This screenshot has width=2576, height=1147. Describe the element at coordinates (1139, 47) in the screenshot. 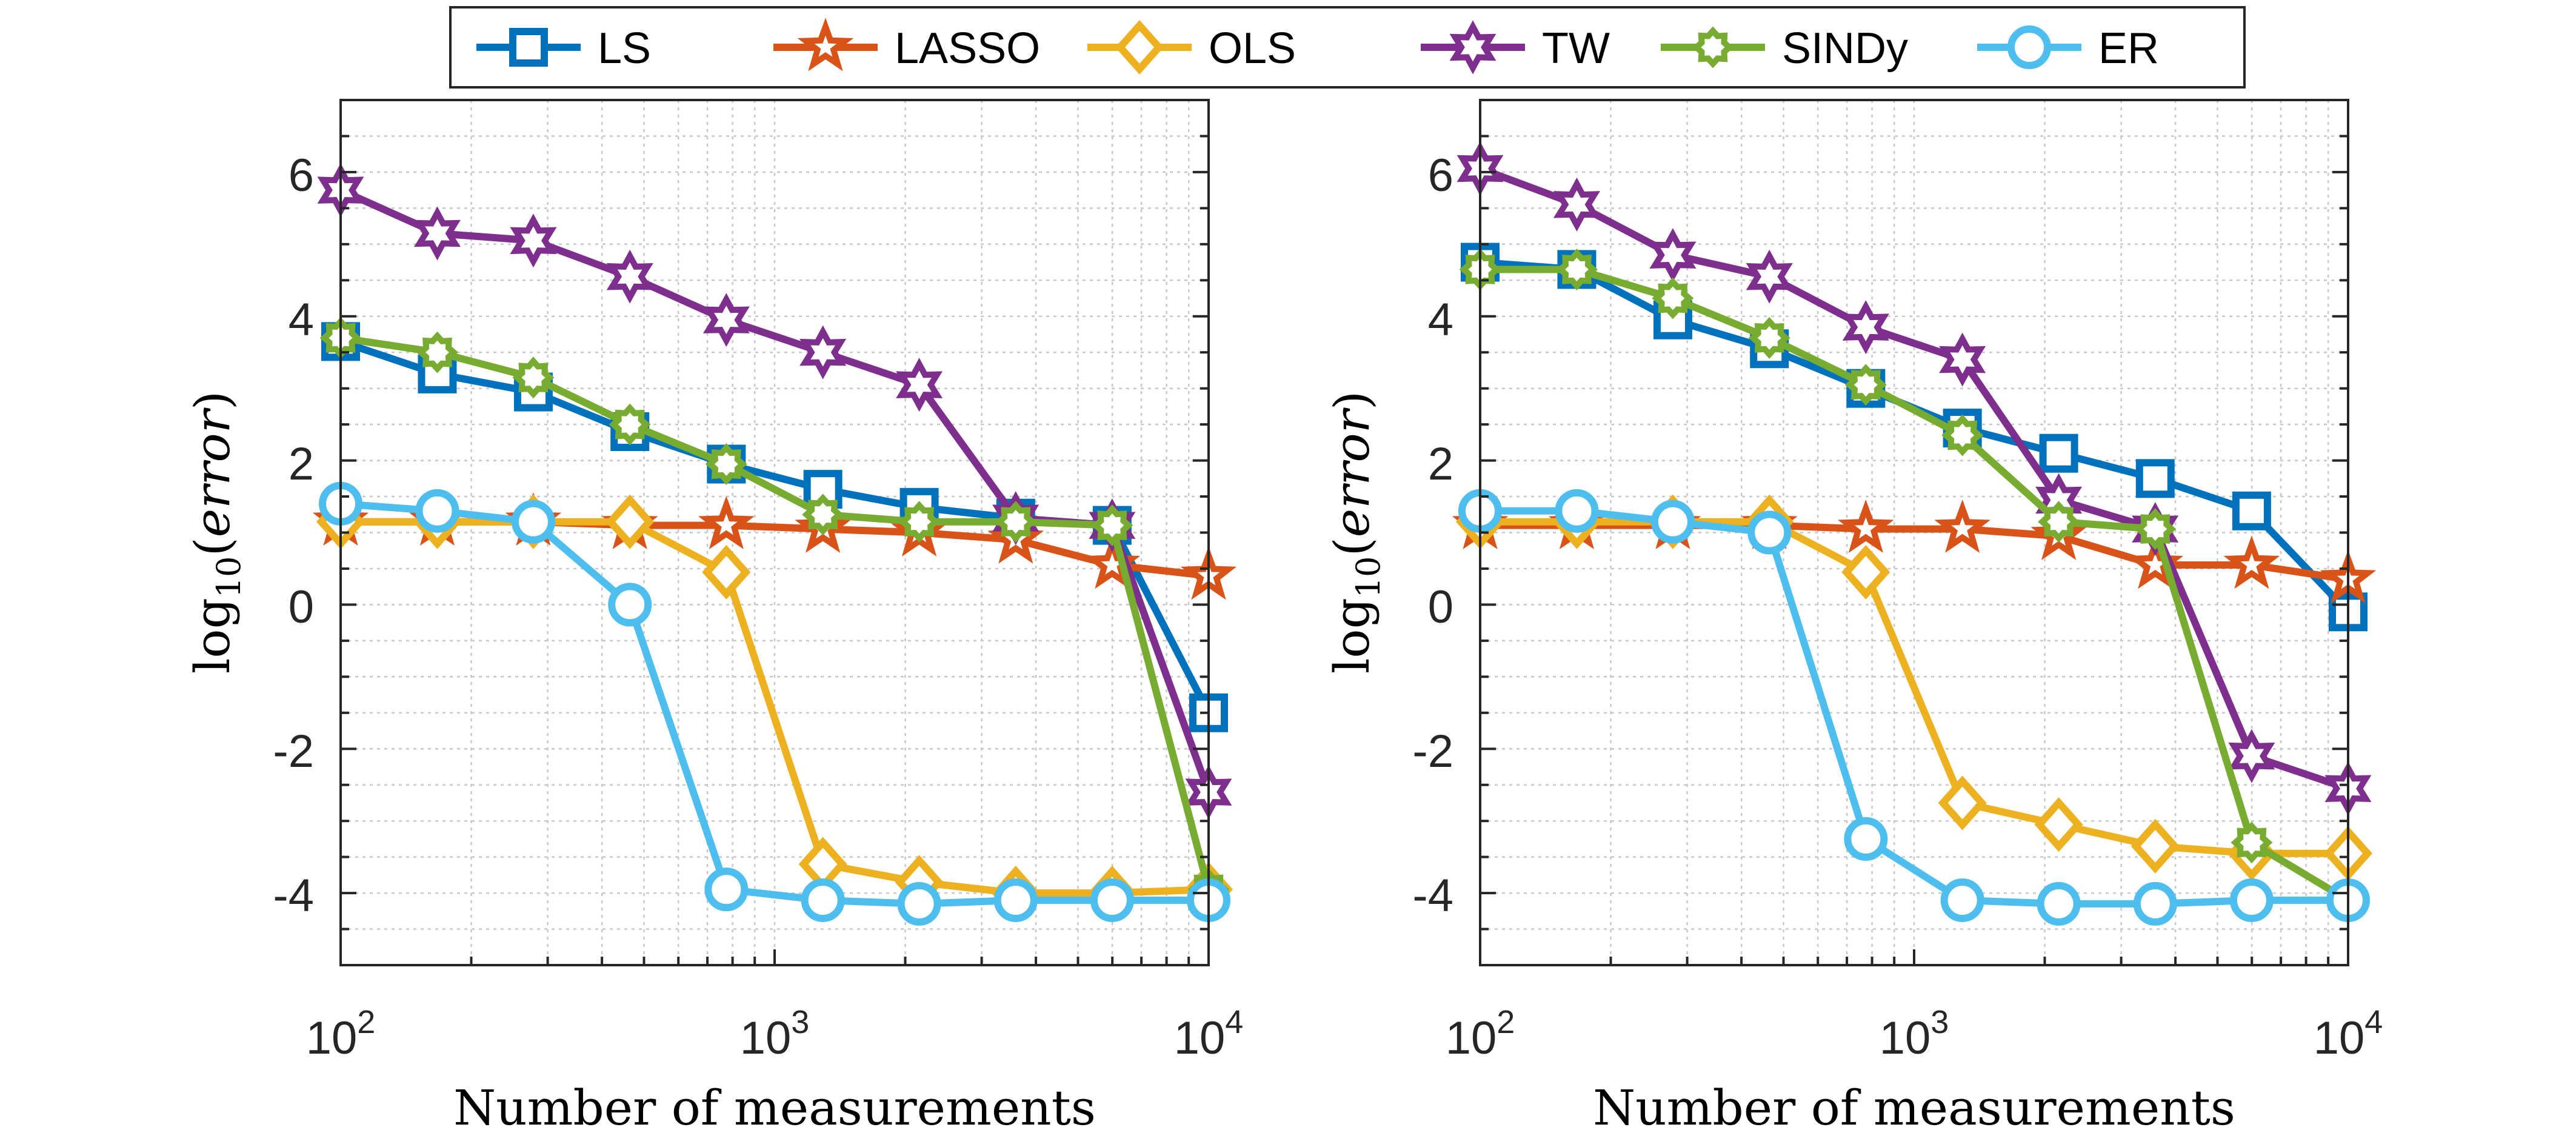

I see `legend-marker-ols` at that location.